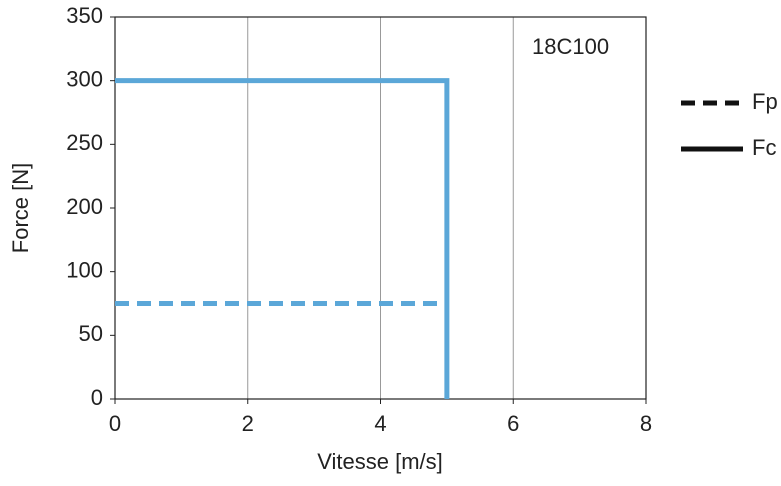  Describe the element at coordinates (84, 142) in the screenshot. I see `y-tick-label: 250` at that location.